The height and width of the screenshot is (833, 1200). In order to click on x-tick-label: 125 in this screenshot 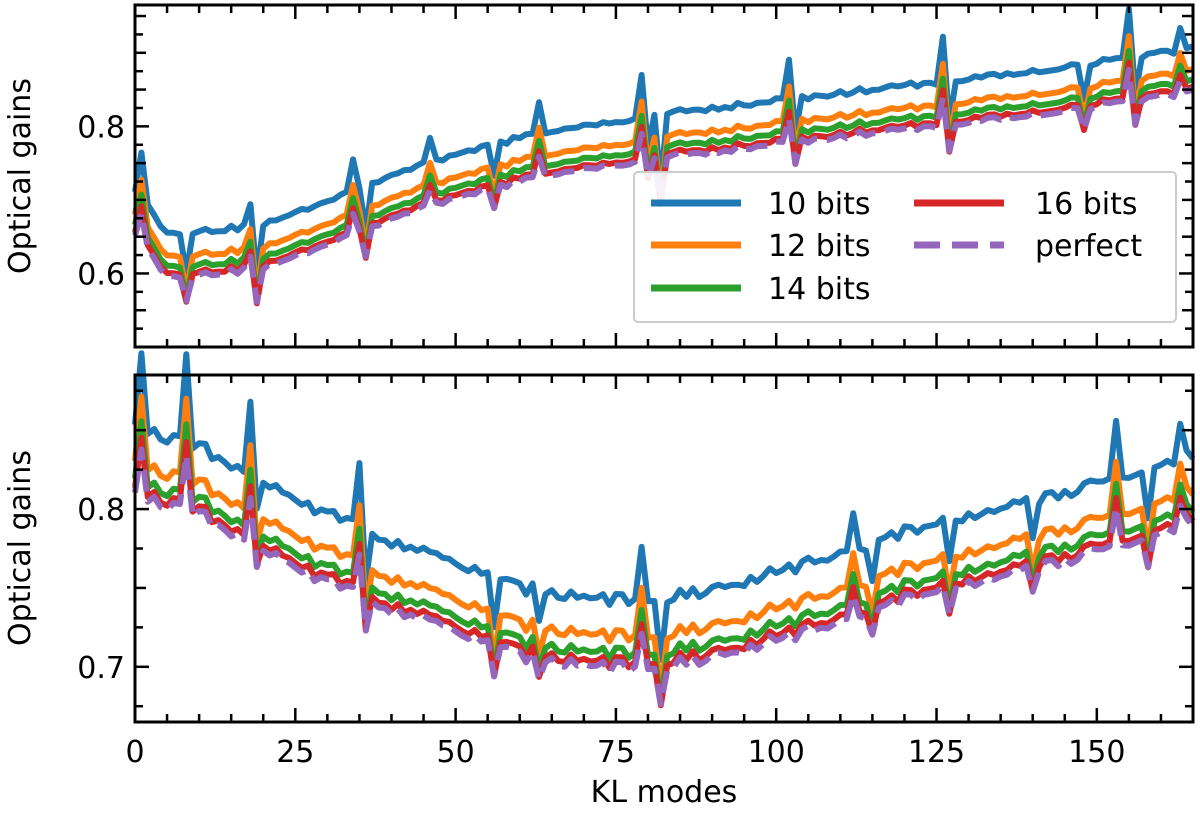, I will do `click(936, 752)`.